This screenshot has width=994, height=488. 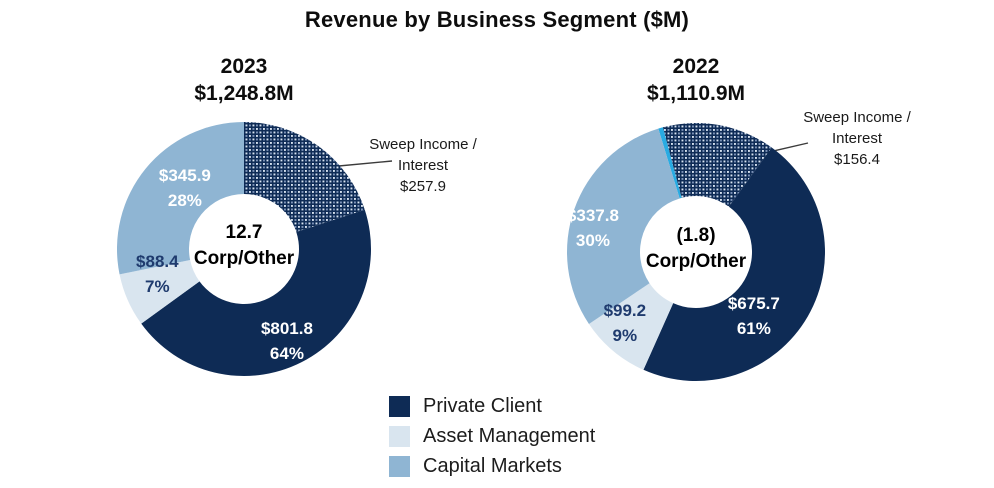 I want to click on center-label-corp-other: (1.8) Corp/Other, so click(x=696, y=248).